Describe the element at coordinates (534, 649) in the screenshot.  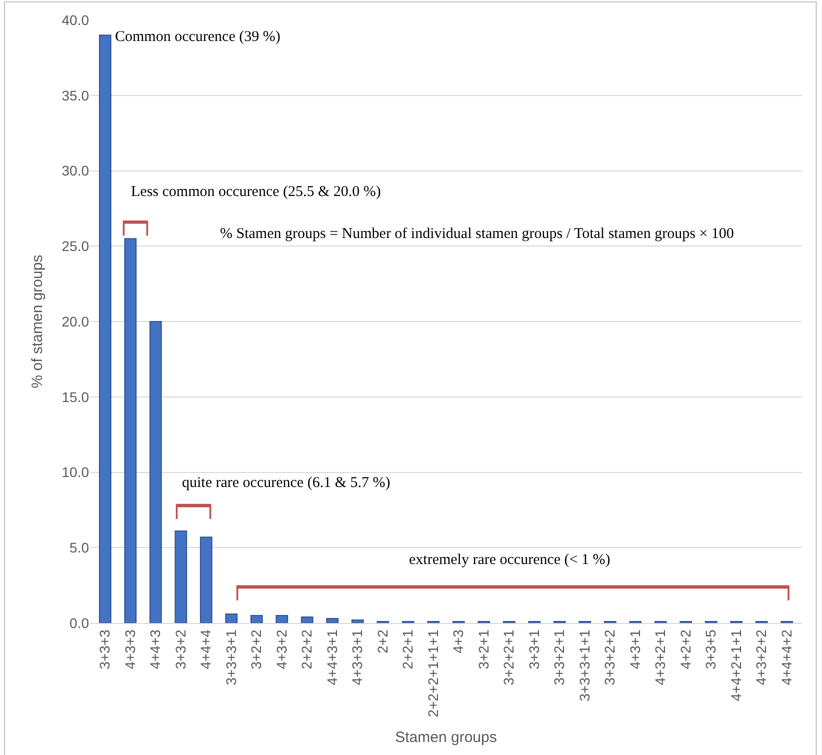
I see `x-tick-label: 3+3+1` at that location.